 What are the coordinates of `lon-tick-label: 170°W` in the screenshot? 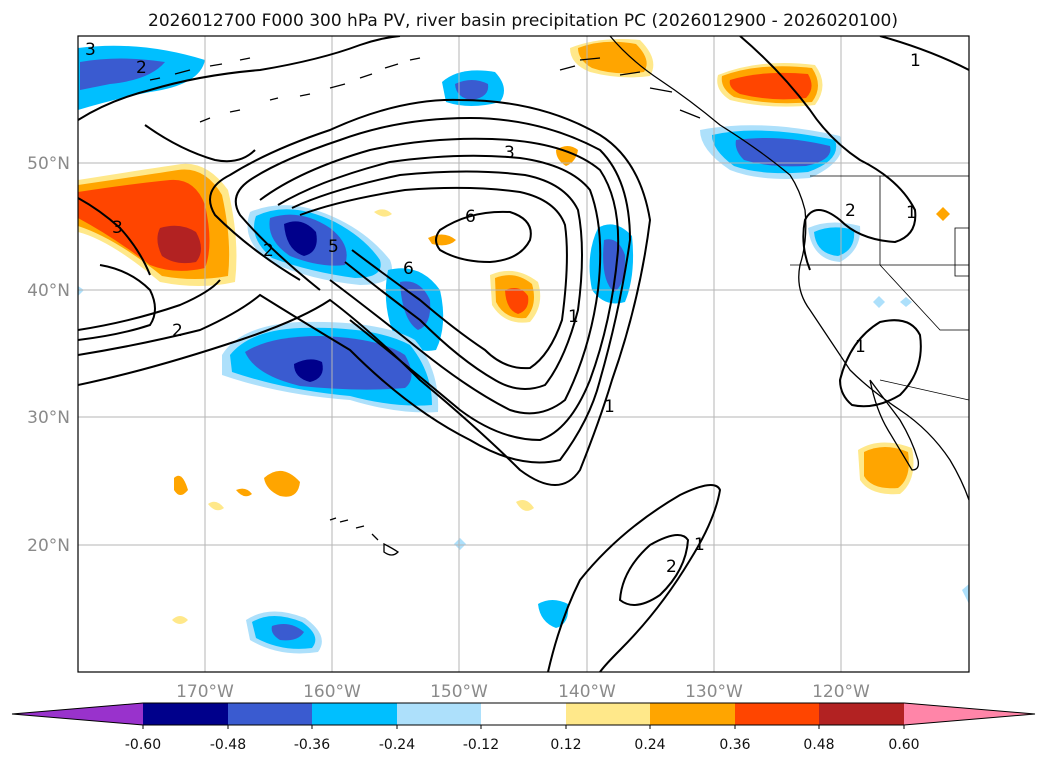 It's located at (205, 692).